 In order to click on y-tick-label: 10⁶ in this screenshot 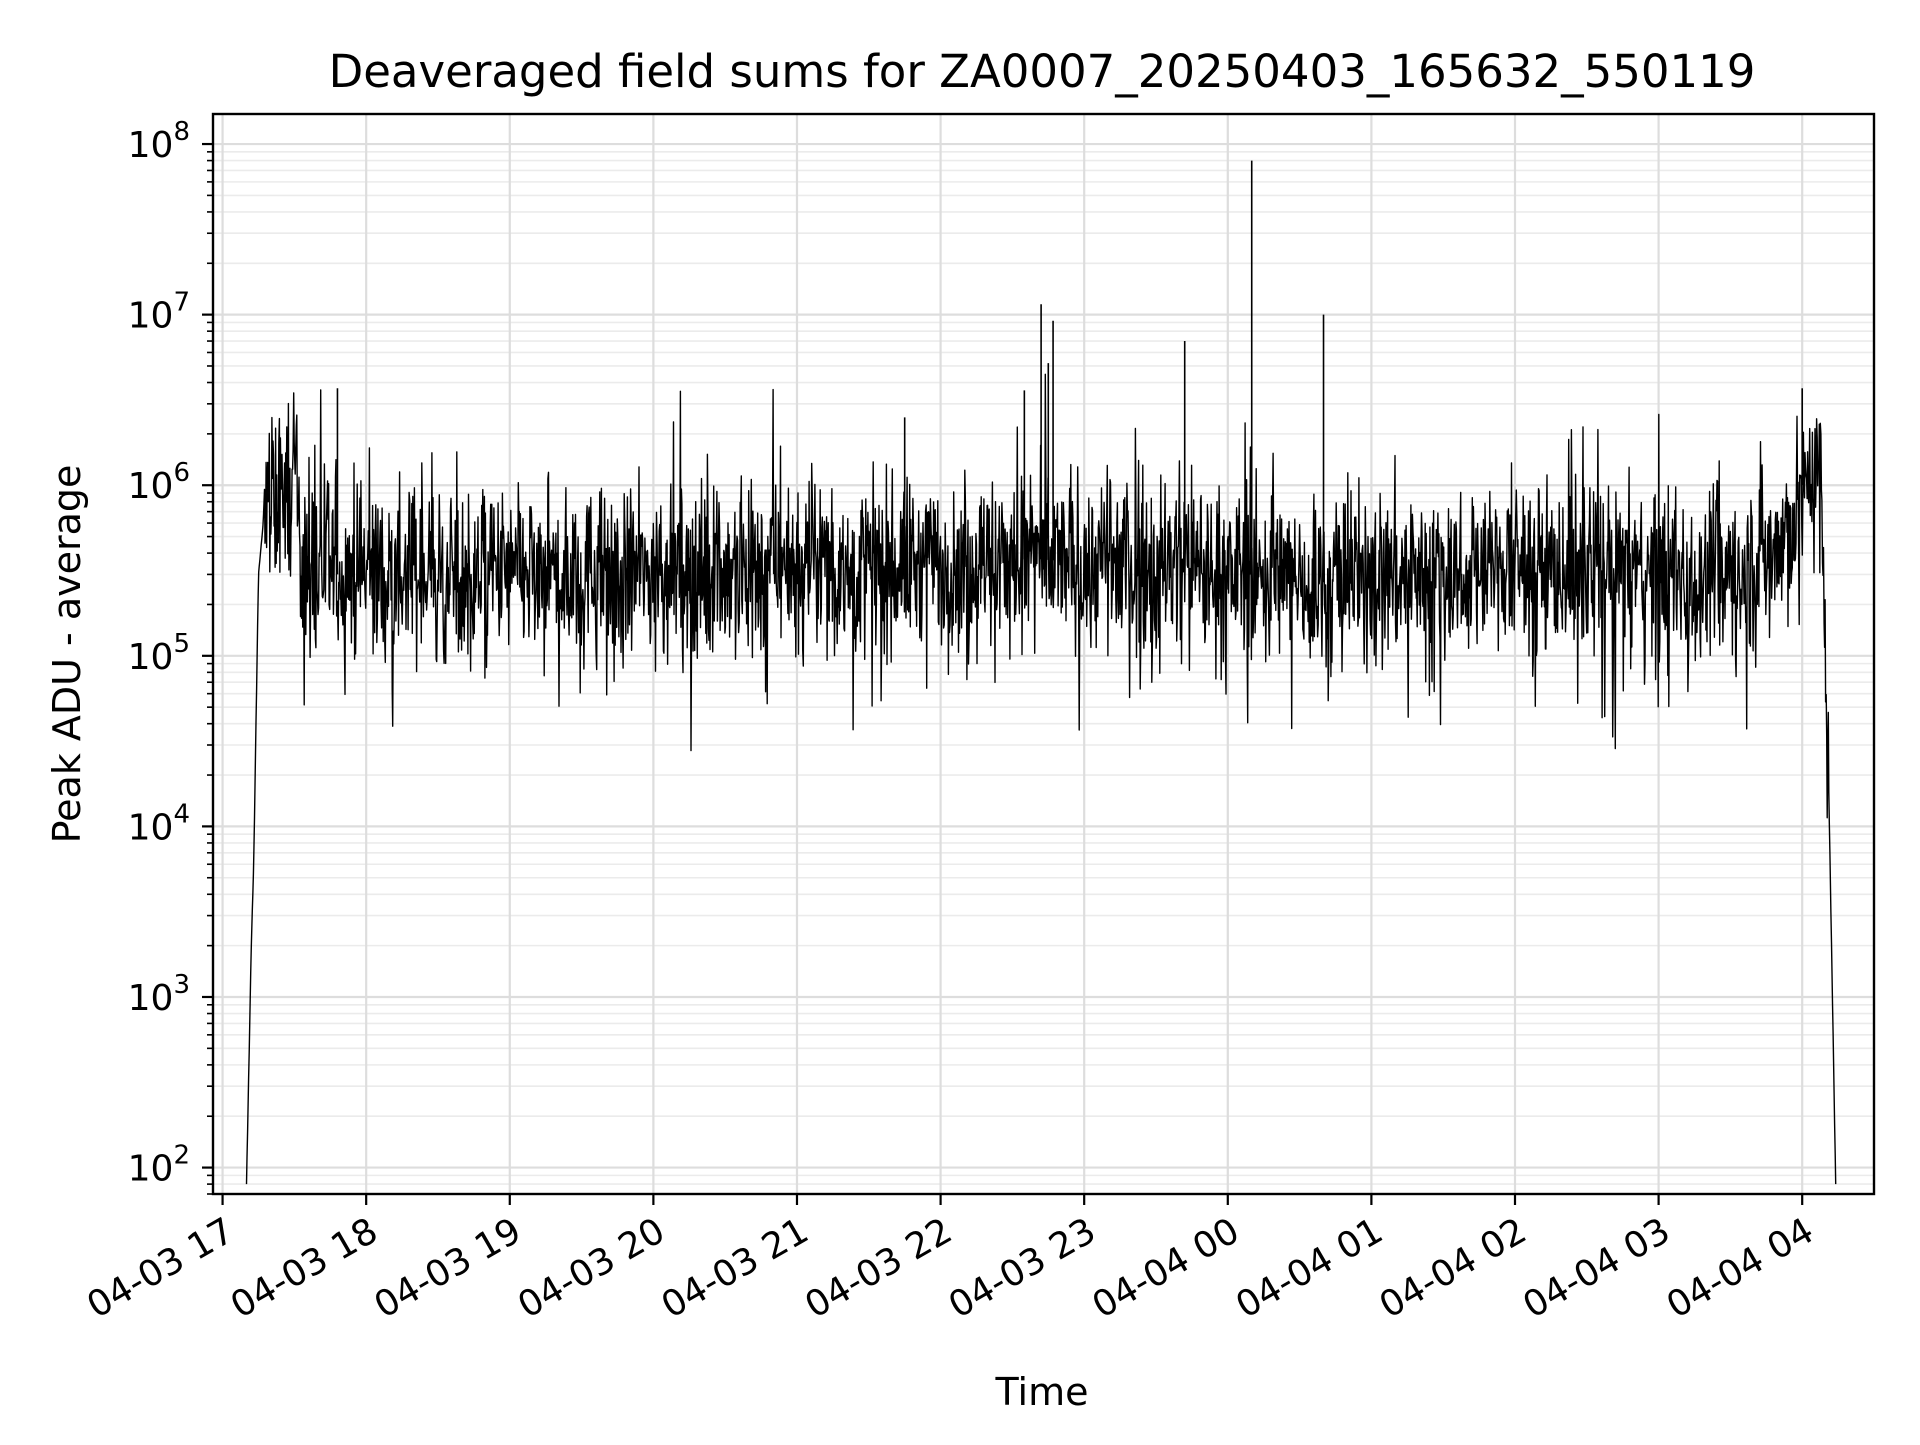, I will do `click(159, 482)`.